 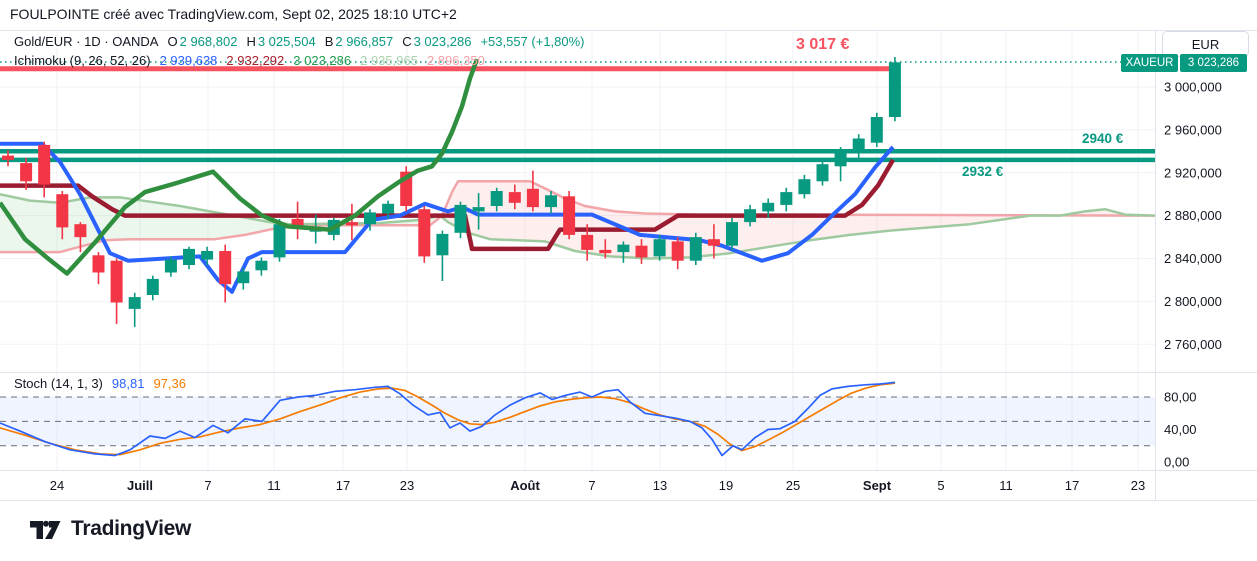 What do you see at coordinates (169, 383) in the screenshot?
I see `stoch-d-value: 97,36` at bounding box center [169, 383].